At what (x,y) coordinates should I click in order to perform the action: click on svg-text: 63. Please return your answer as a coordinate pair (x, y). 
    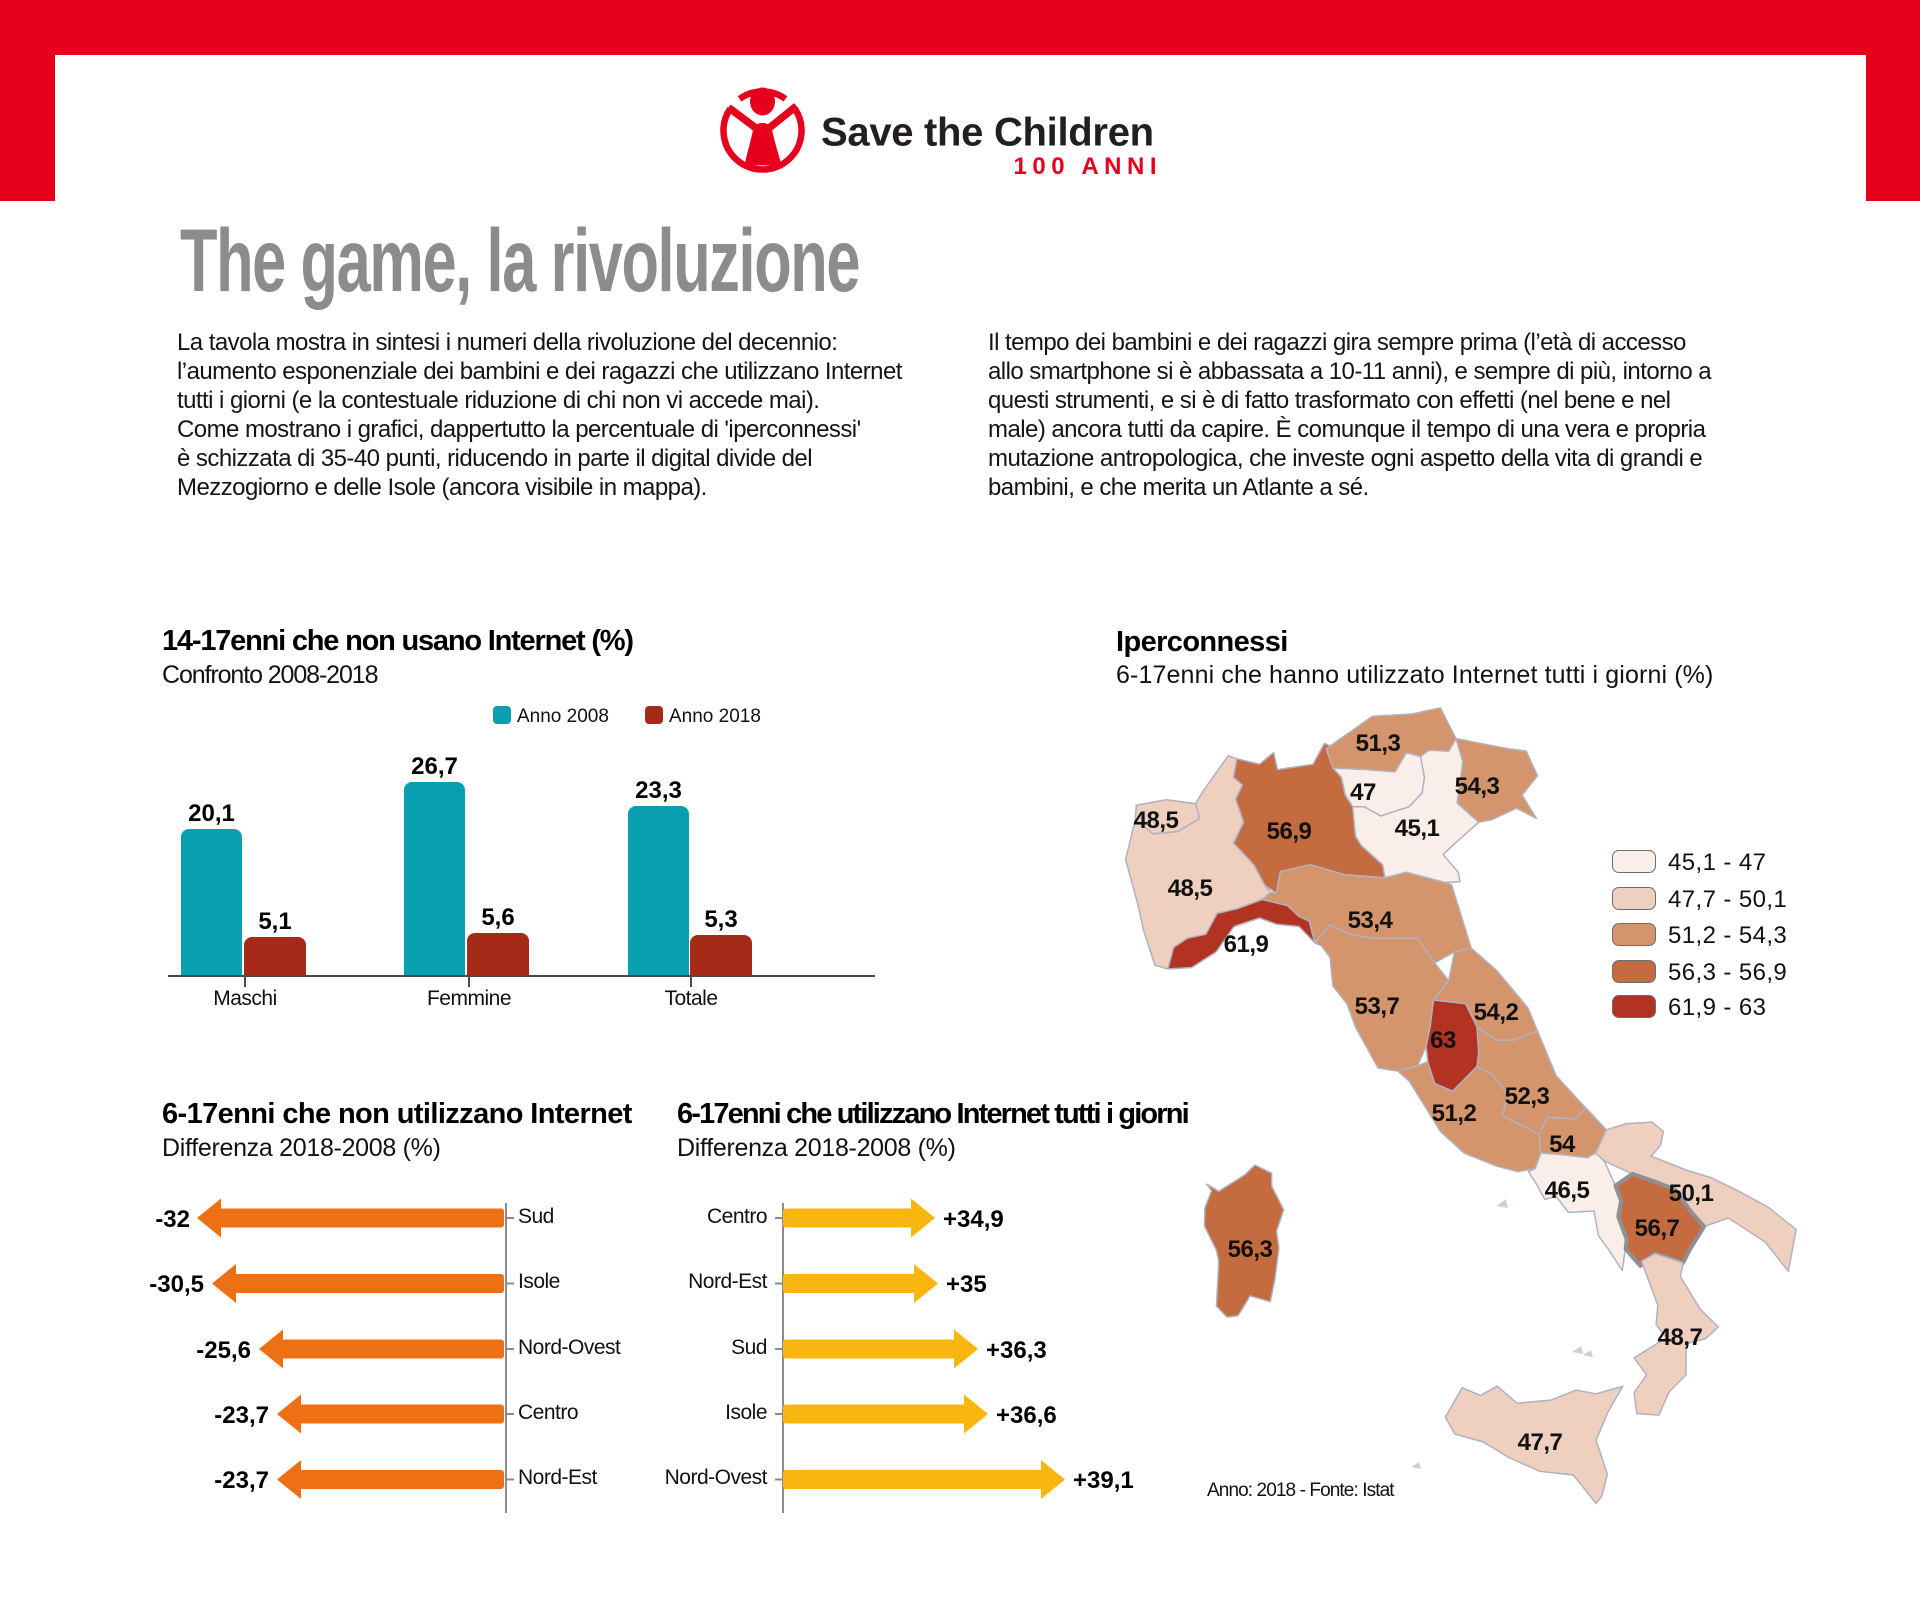
    Looking at the image, I should click on (1443, 1040).